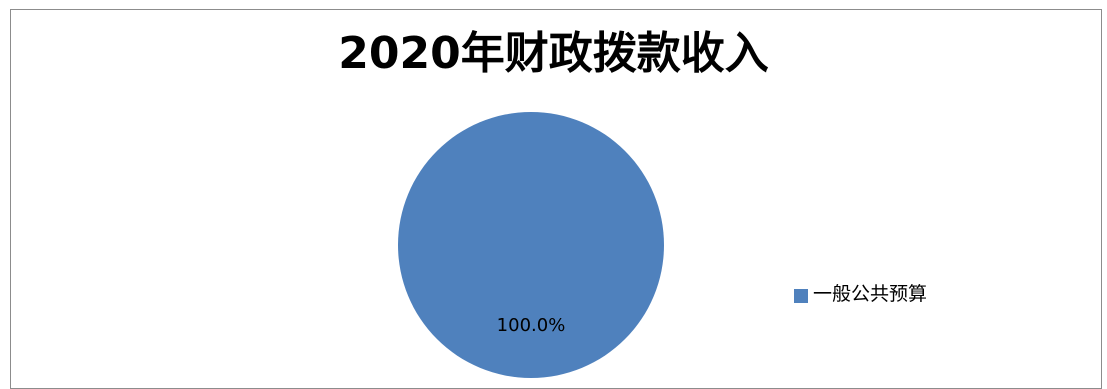 The width and height of the screenshot is (1107, 389). I want to click on legend-swatch, so click(801, 295).